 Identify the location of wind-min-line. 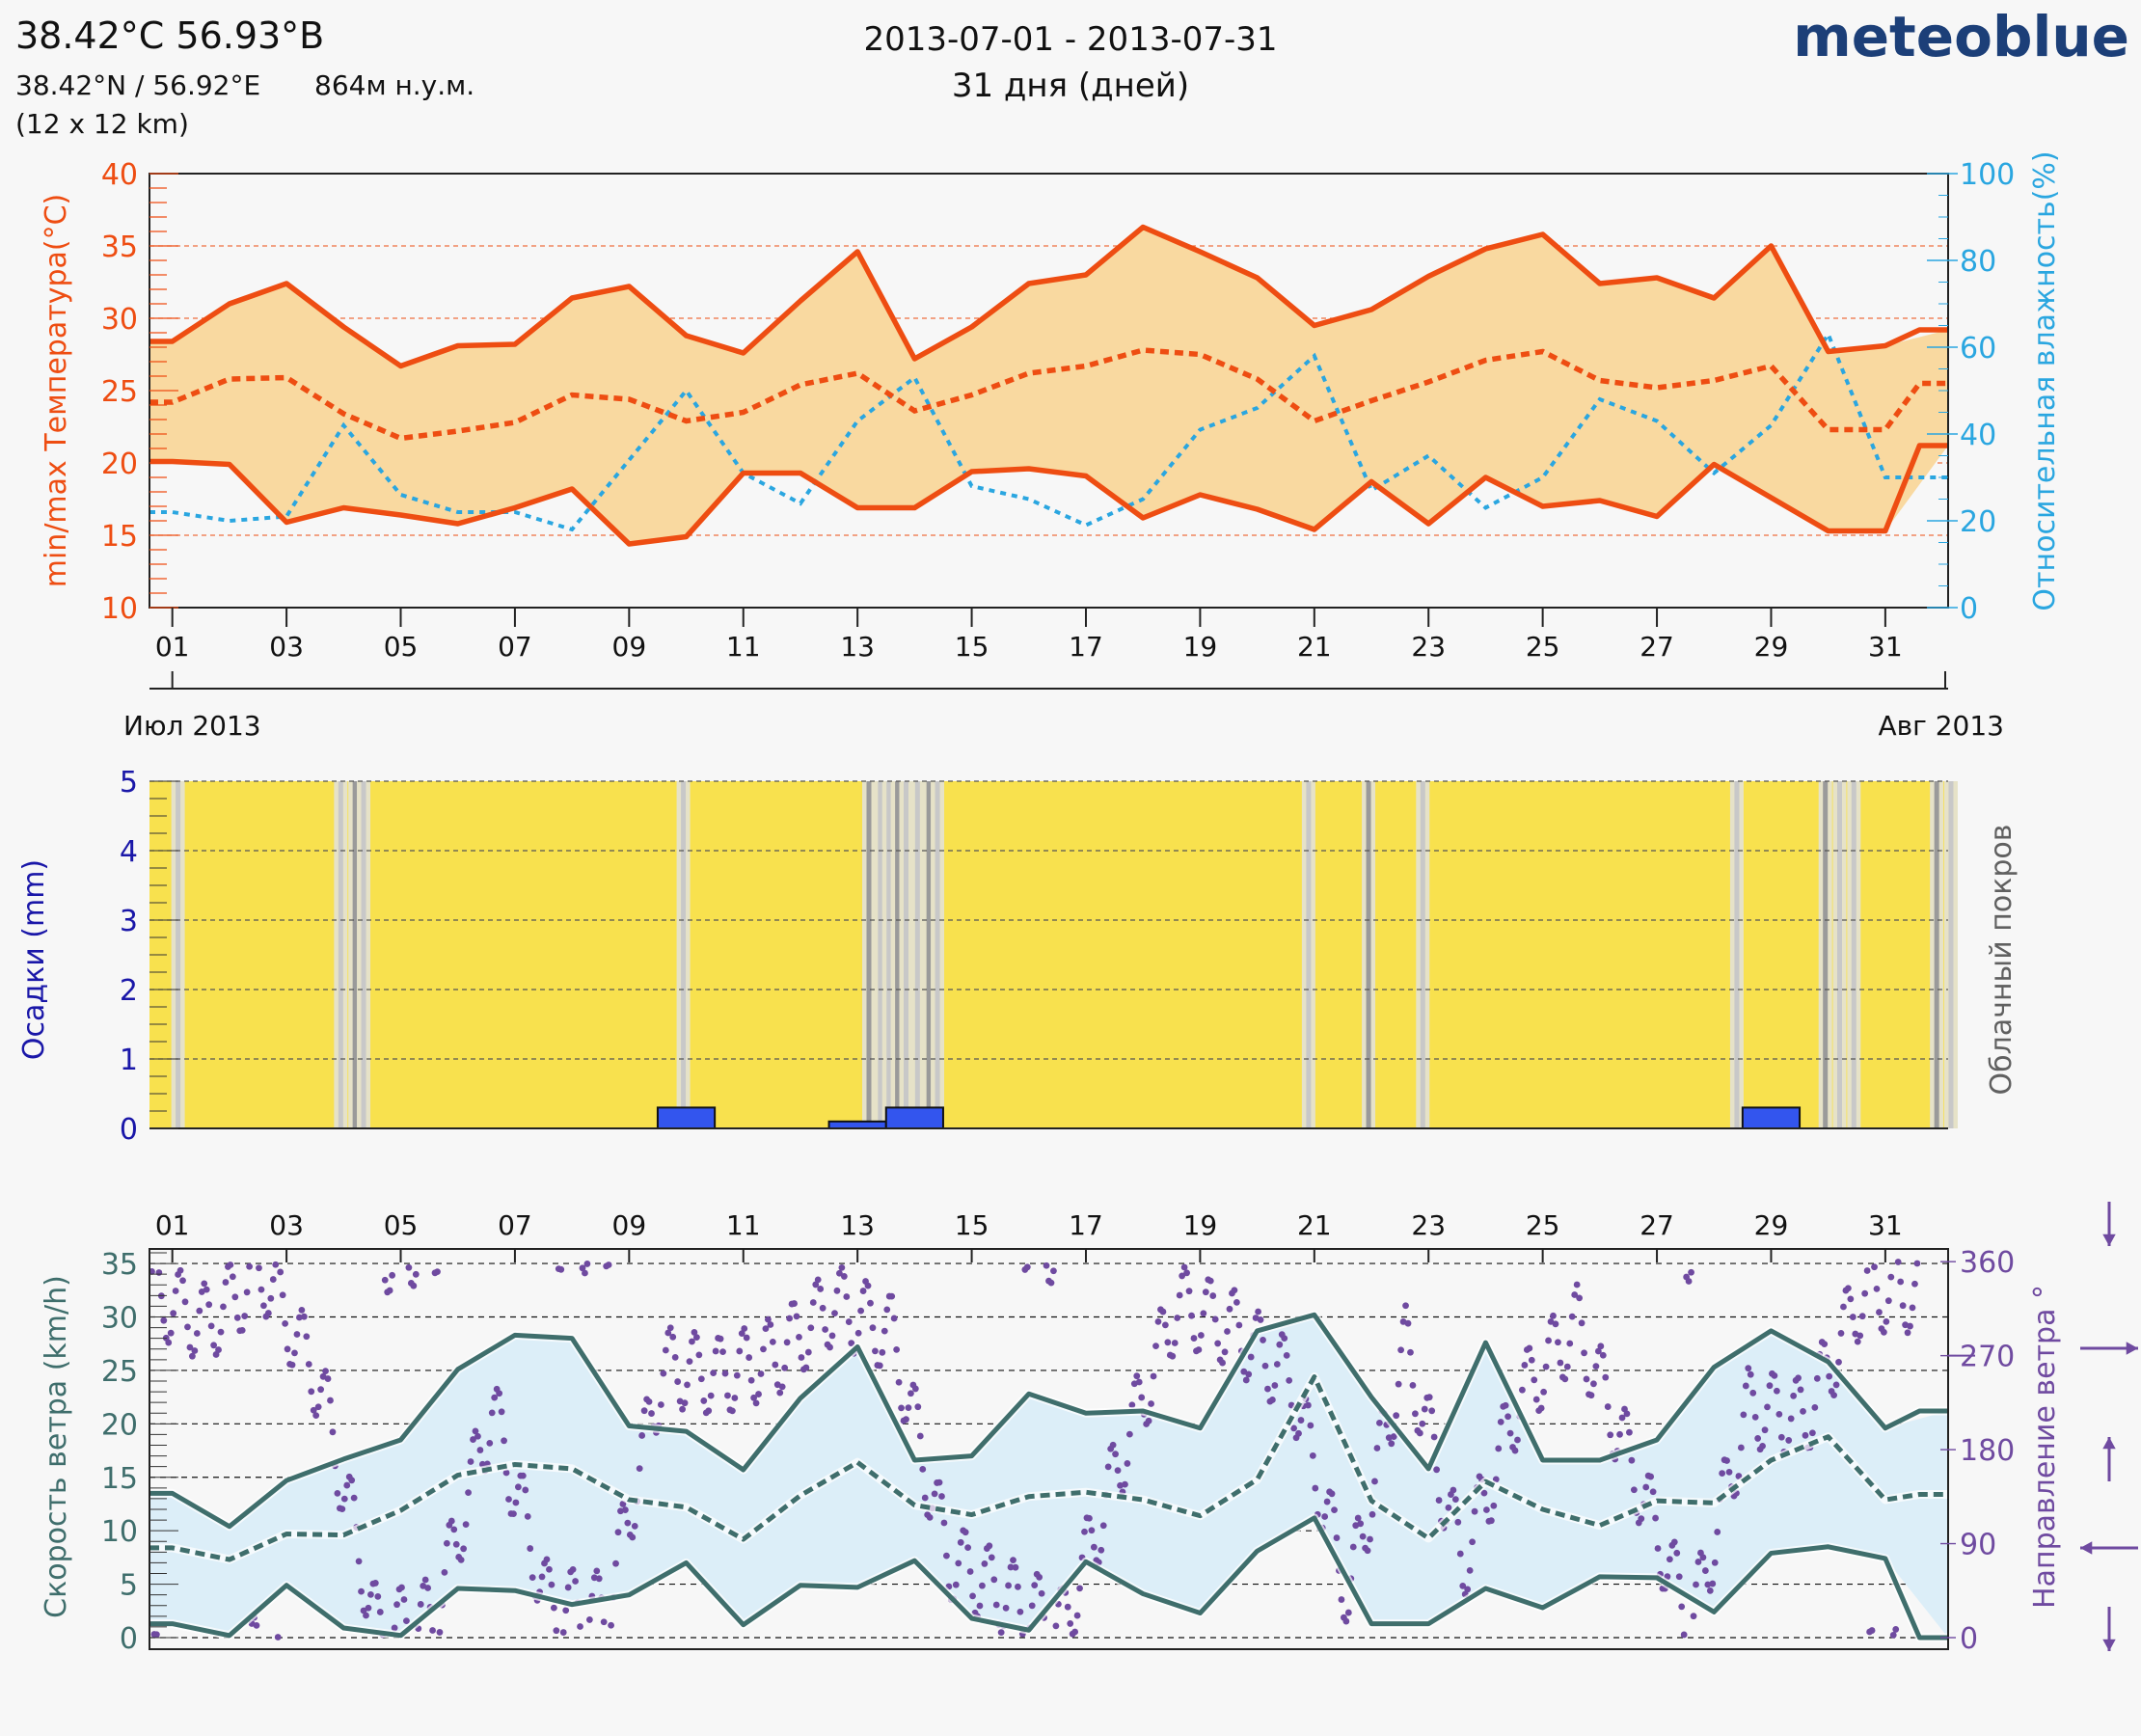
(1049, 1578).